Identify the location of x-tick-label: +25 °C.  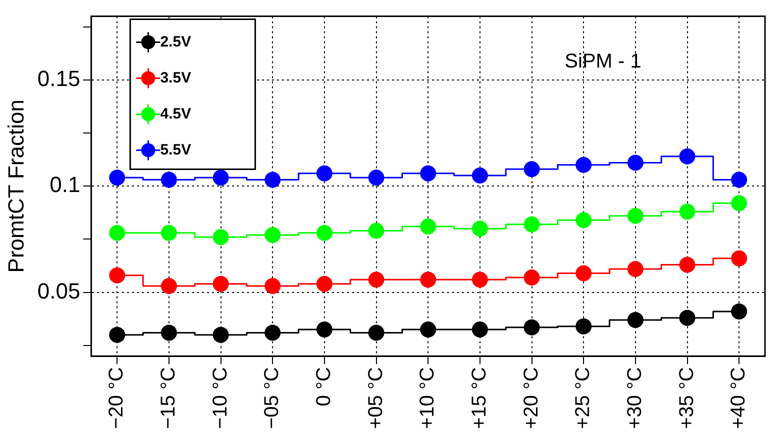
(583, 398).